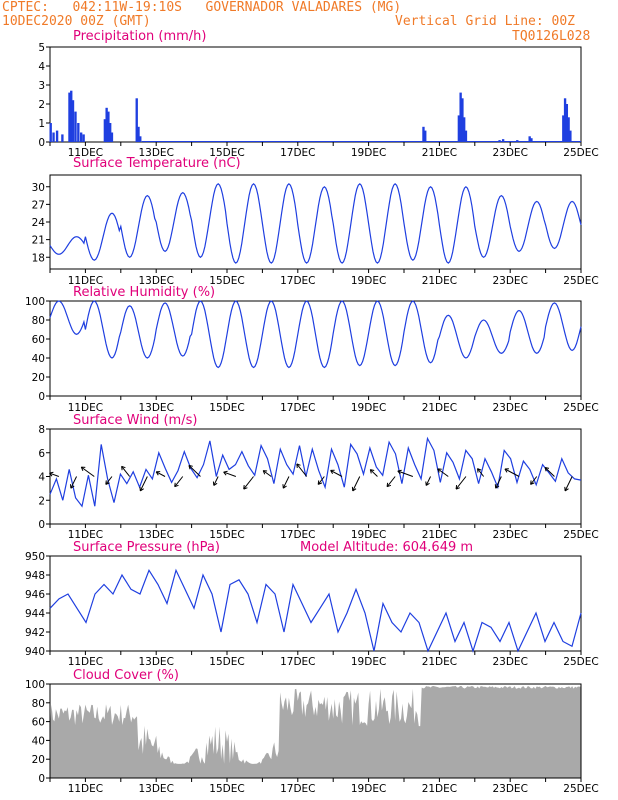 This screenshot has height=800, width=618. Describe the element at coordinates (35, 595) in the screenshot. I see `y-tick-label: 946` at that location.